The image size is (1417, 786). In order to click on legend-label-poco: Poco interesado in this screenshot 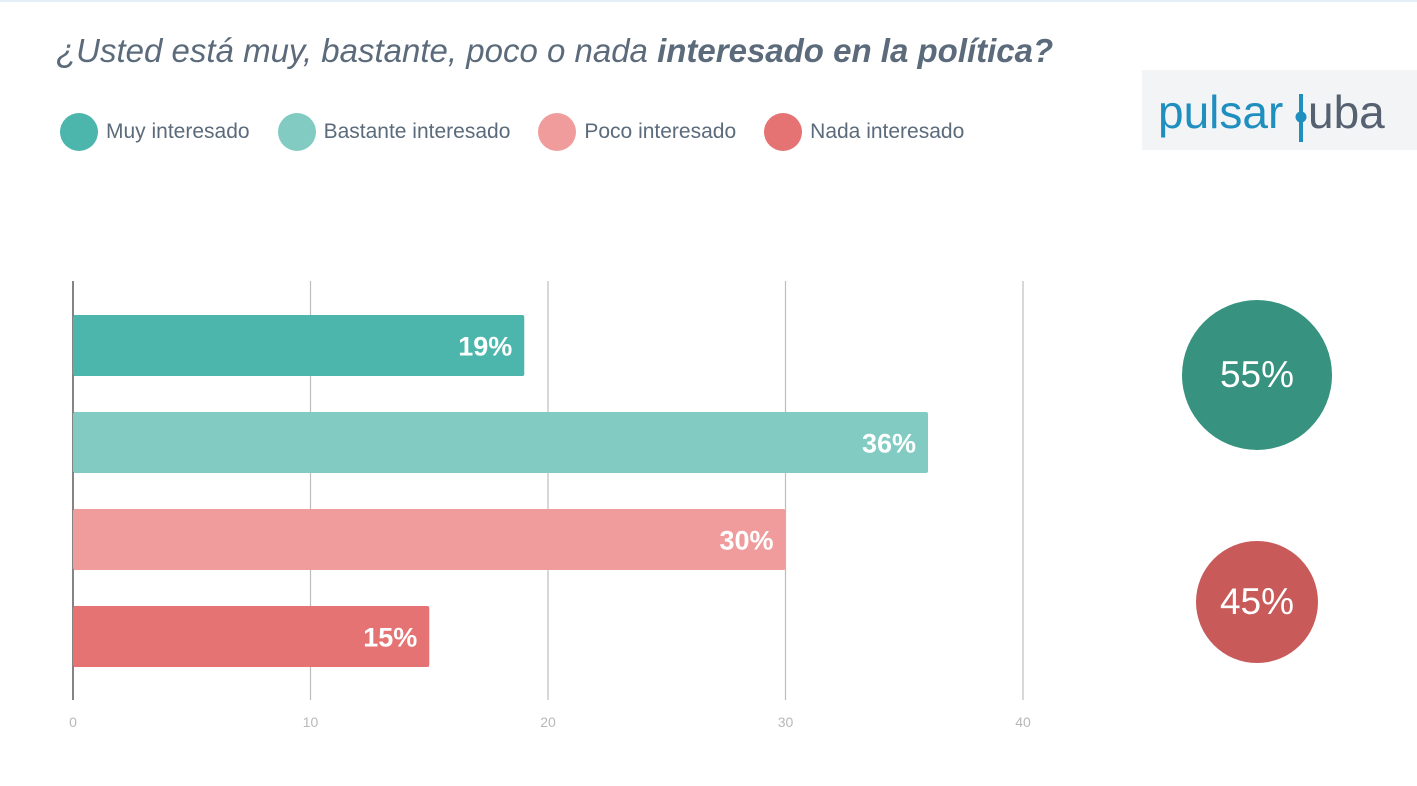, I will do `click(660, 131)`.